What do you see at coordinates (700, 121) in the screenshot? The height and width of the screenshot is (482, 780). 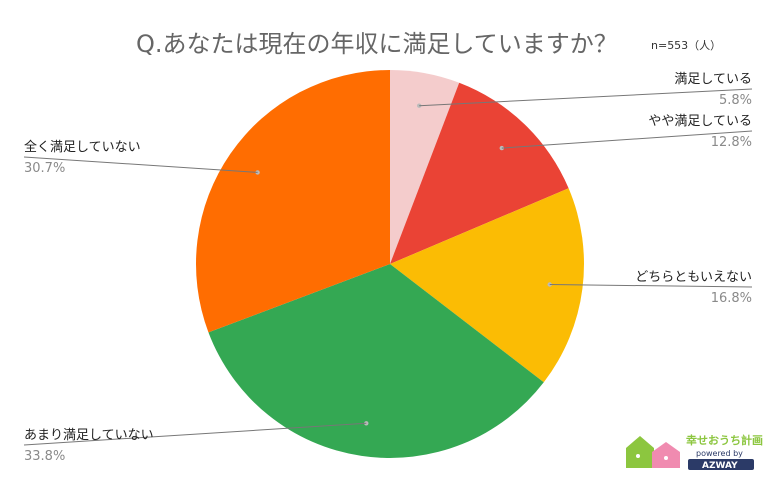 I see `slice-label-2: やや満足している` at bounding box center [700, 121].